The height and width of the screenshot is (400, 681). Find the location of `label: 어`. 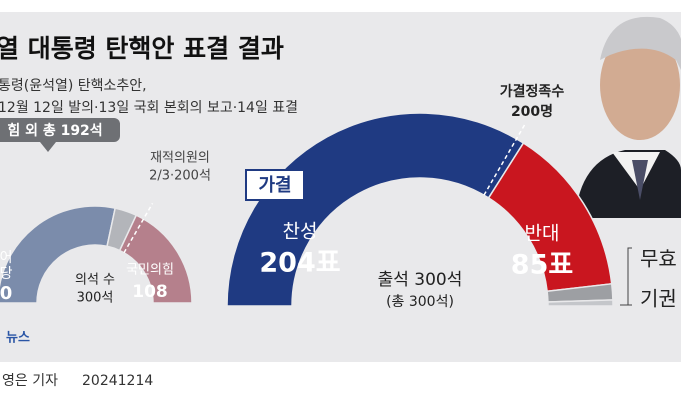

label: 어 is located at coordinates (6, 258).